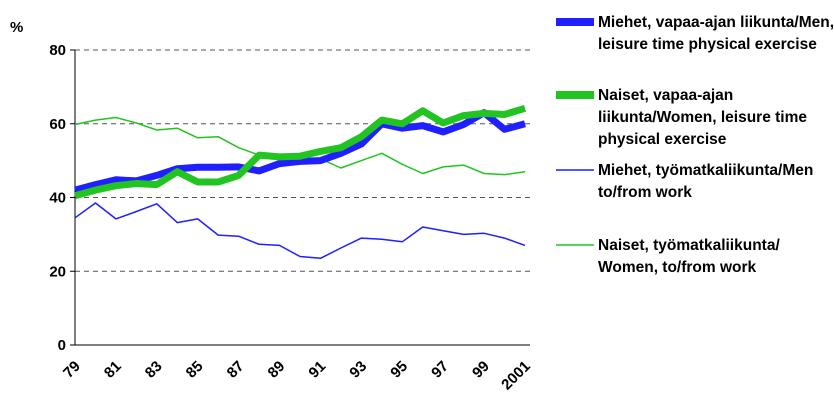 The image size is (834, 401). I want to click on y-axis-label: %, so click(16, 27).